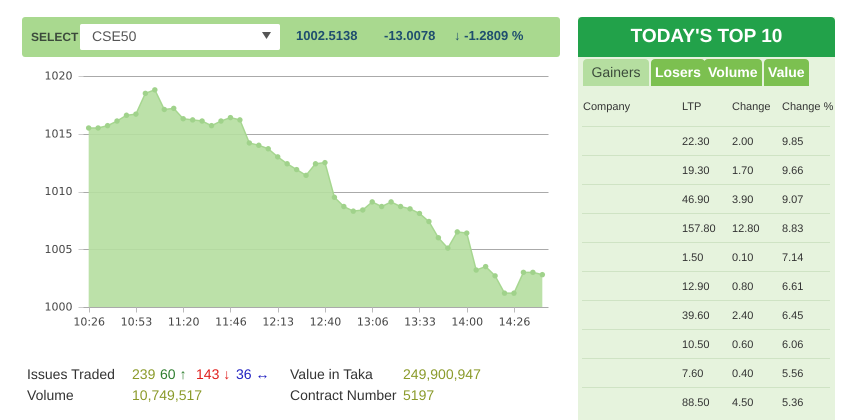 This screenshot has height=420, width=842. Describe the element at coordinates (696, 403) in the screenshot. I see `text: 88.50` at that location.